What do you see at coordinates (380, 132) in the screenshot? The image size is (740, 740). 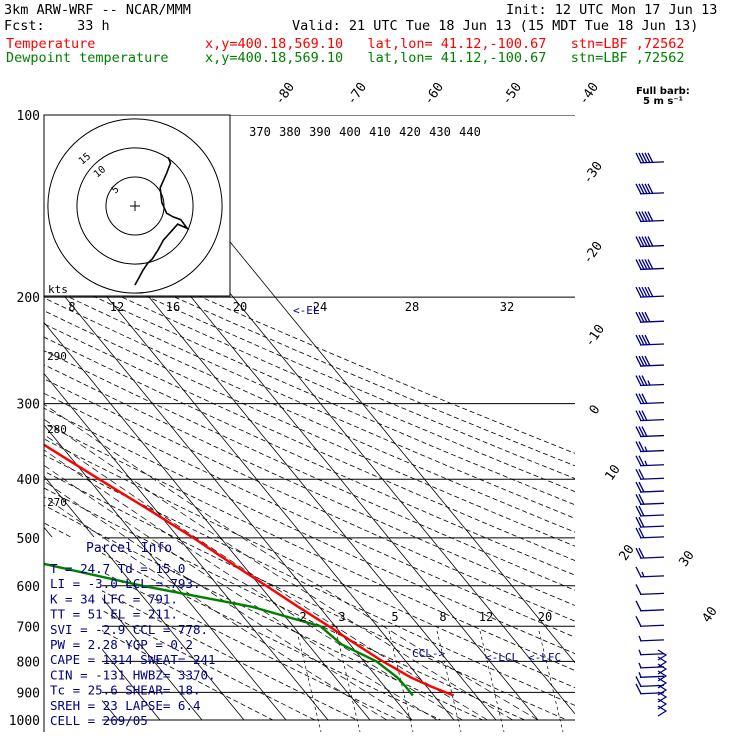 I see `theta-e-label-410: 410` at bounding box center [380, 132].